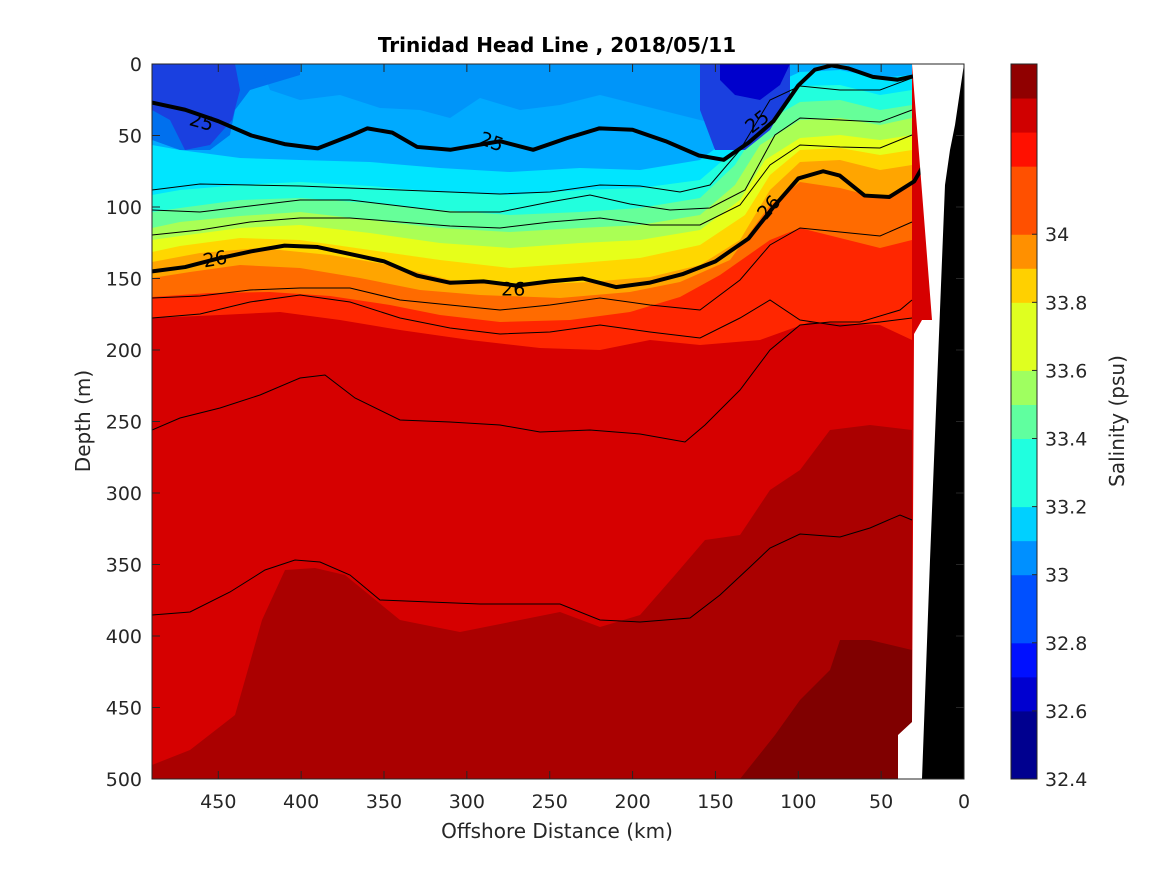 Image resolution: width=1167 pixels, height=875 pixels. Describe the element at coordinates (1066, 644) in the screenshot. I see `colorbar-tick-label: 32.8` at that location.